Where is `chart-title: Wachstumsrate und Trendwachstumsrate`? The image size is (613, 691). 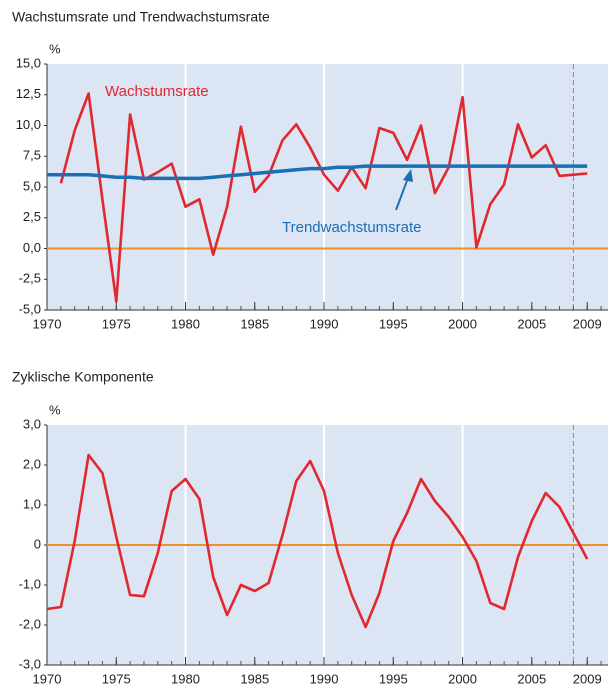
chart-title: Wachstumsrate und Trendwachstumsrate is located at coordinates (141, 17).